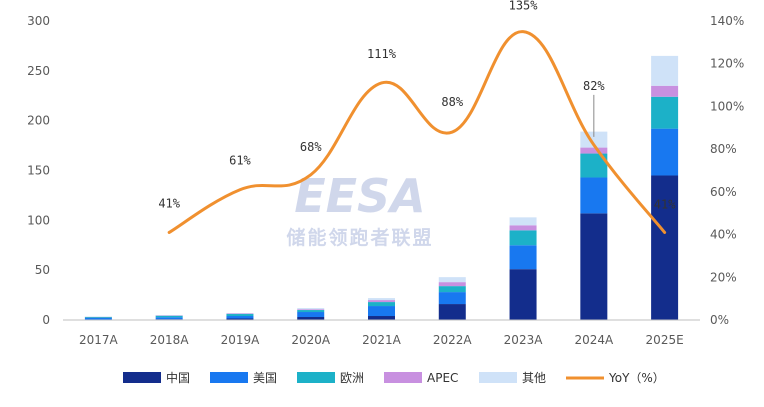  What do you see at coordinates (727, 106) in the screenshot?
I see `y-right-tick-5: 100%` at bounding box center [727, 106].